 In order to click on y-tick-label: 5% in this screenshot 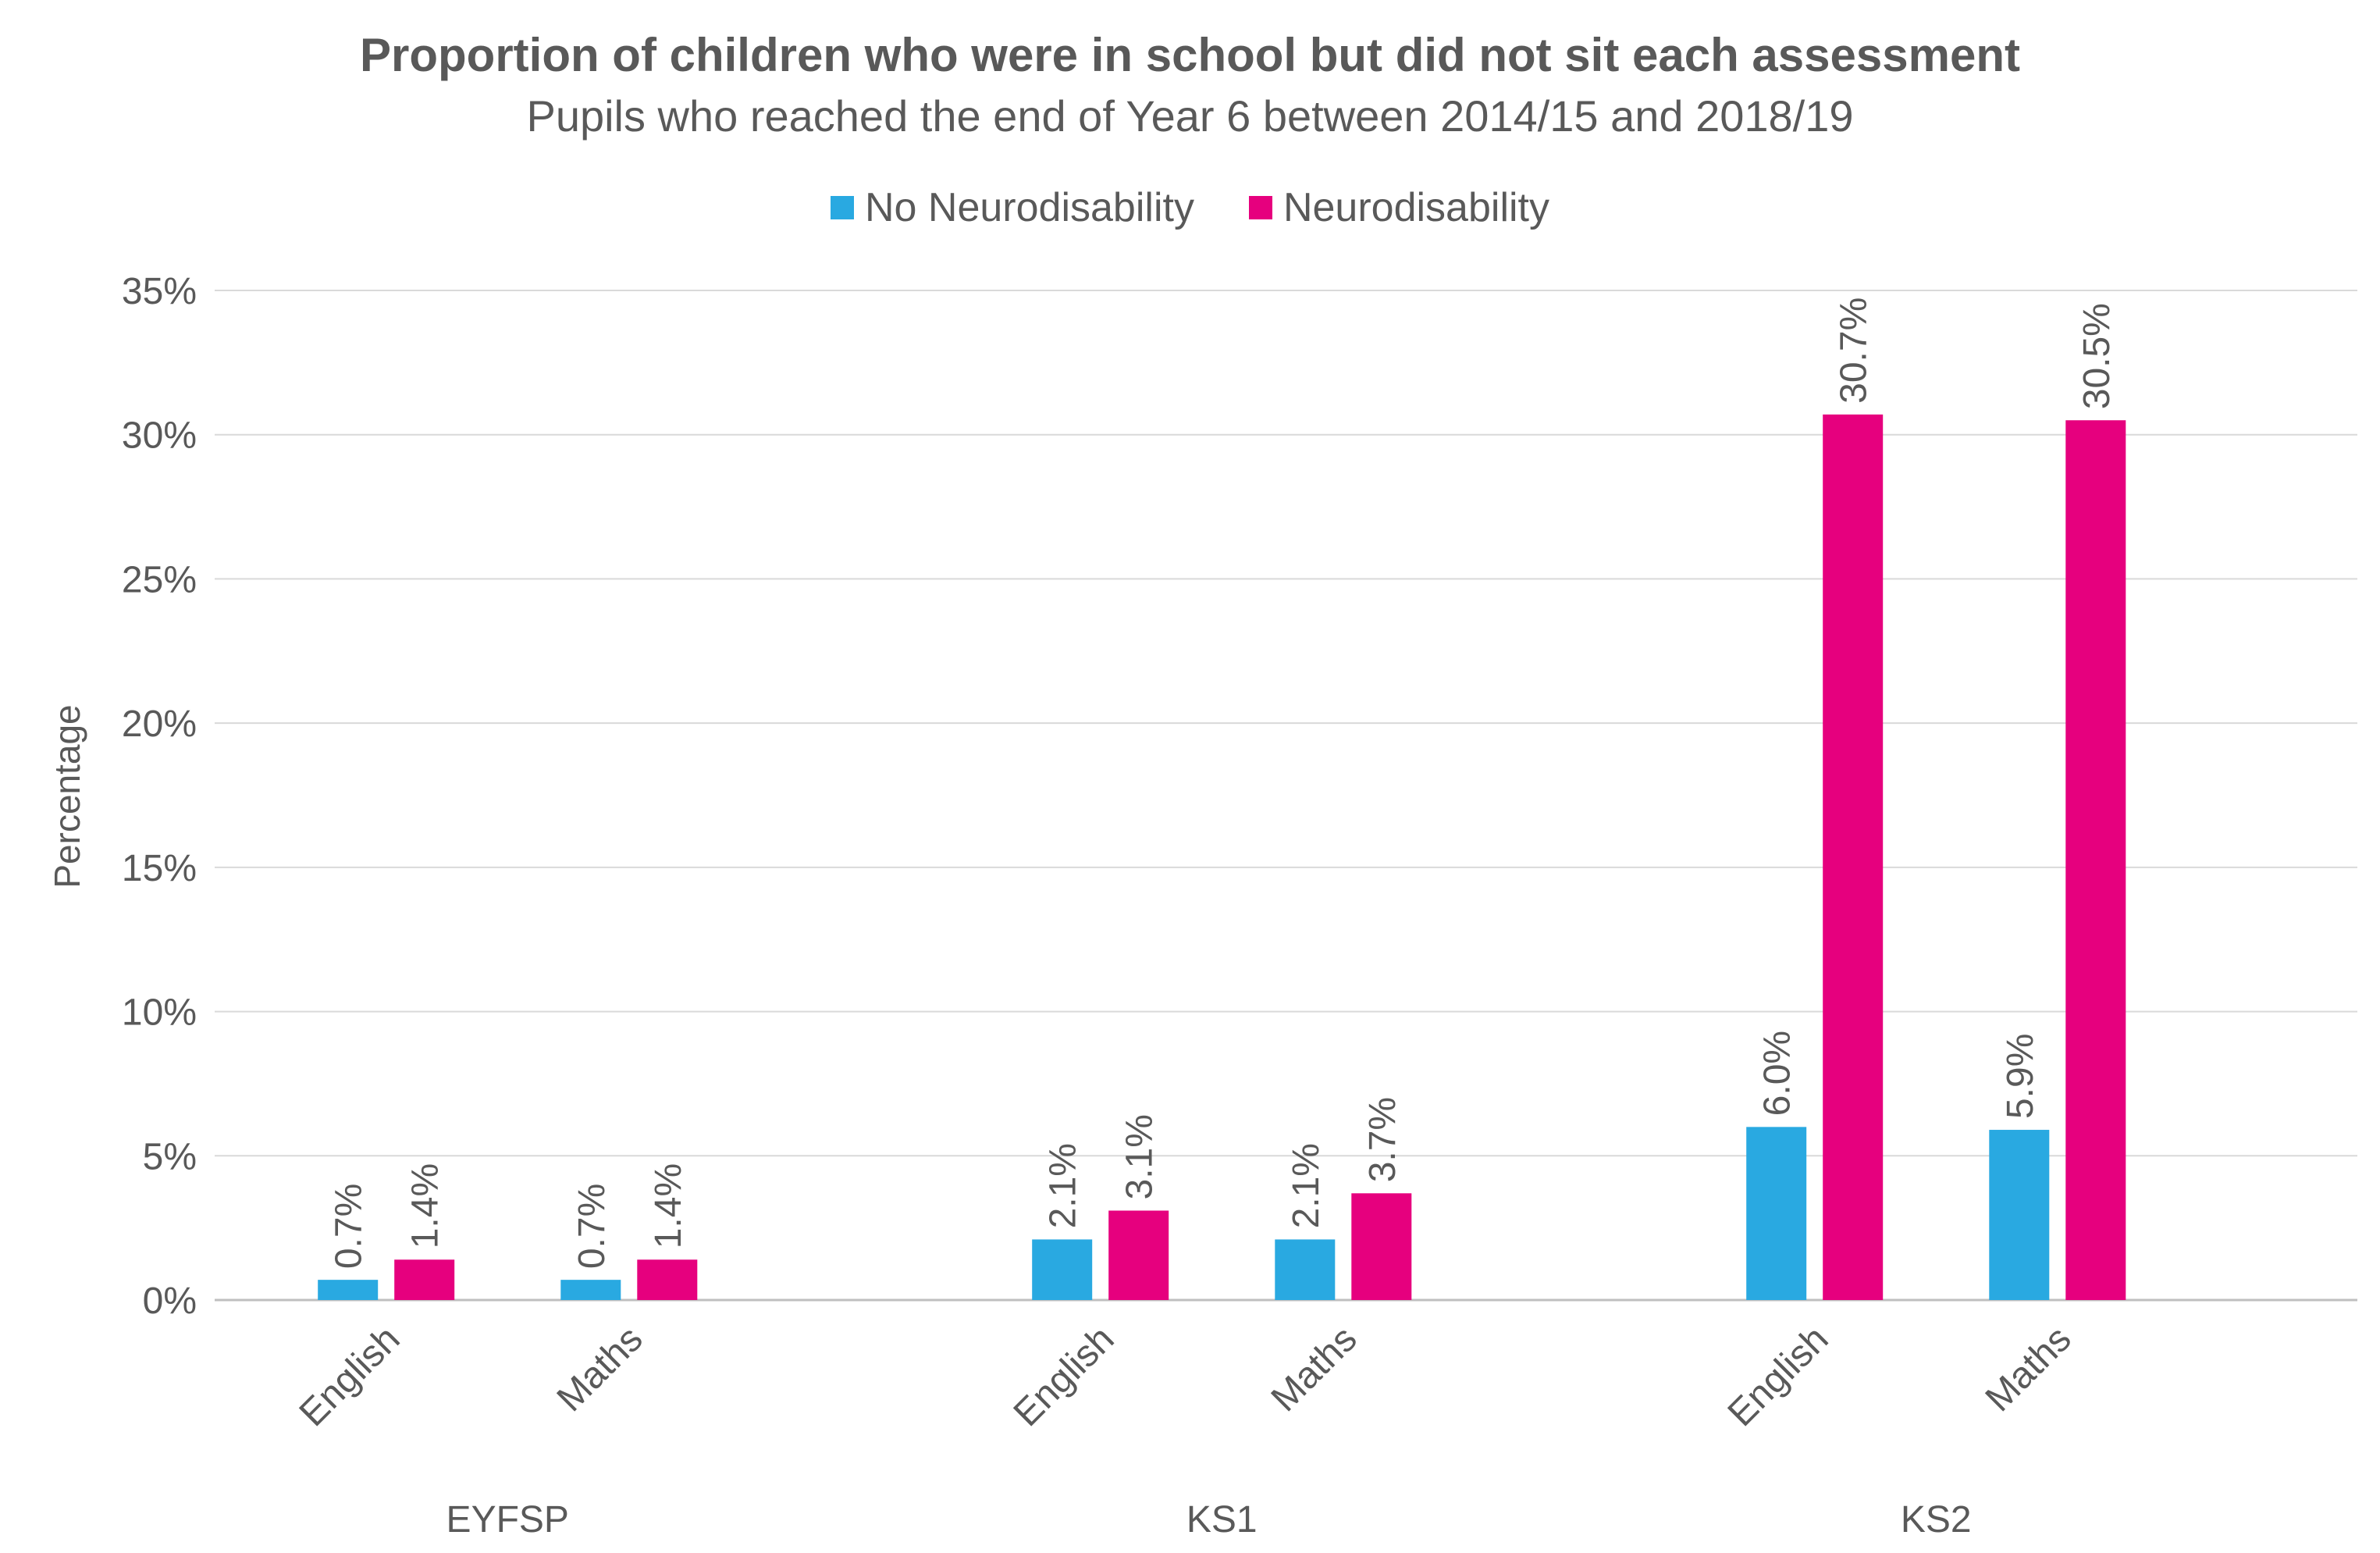, I will do `click(170, 1156)`.